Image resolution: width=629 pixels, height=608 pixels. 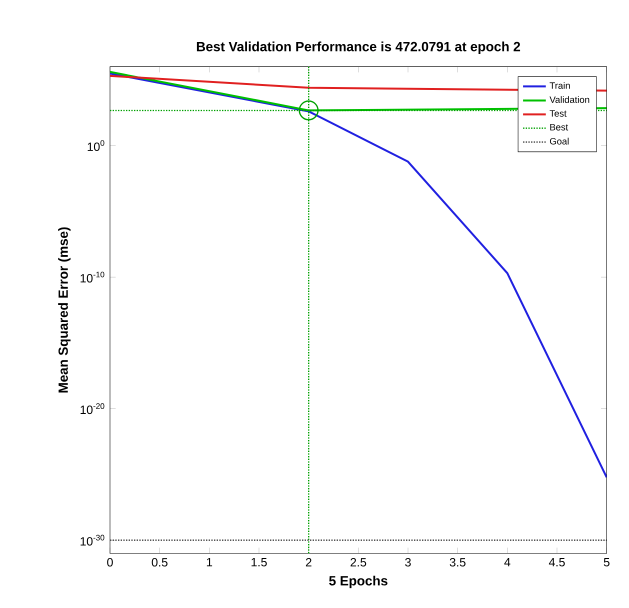 What do you see at coordinates (358, 582) in the screenshot?
I see `x-axis-title: 5 Epochs` at bounding box center [358, 582].